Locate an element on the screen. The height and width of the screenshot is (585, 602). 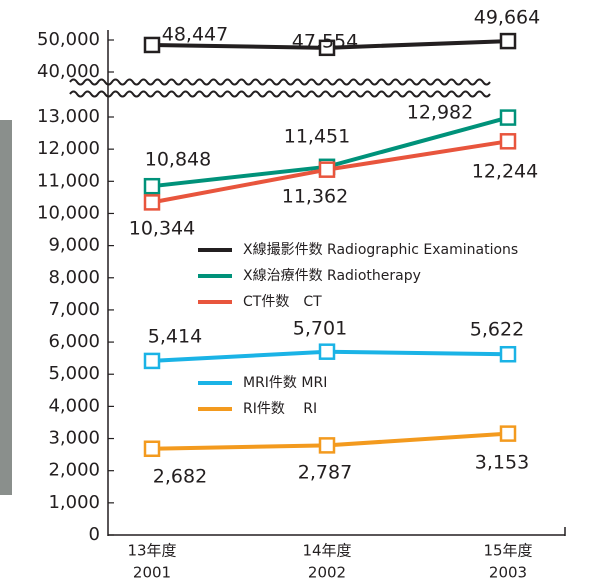
value-label: 48,447 is located at coordinates (195, 35).